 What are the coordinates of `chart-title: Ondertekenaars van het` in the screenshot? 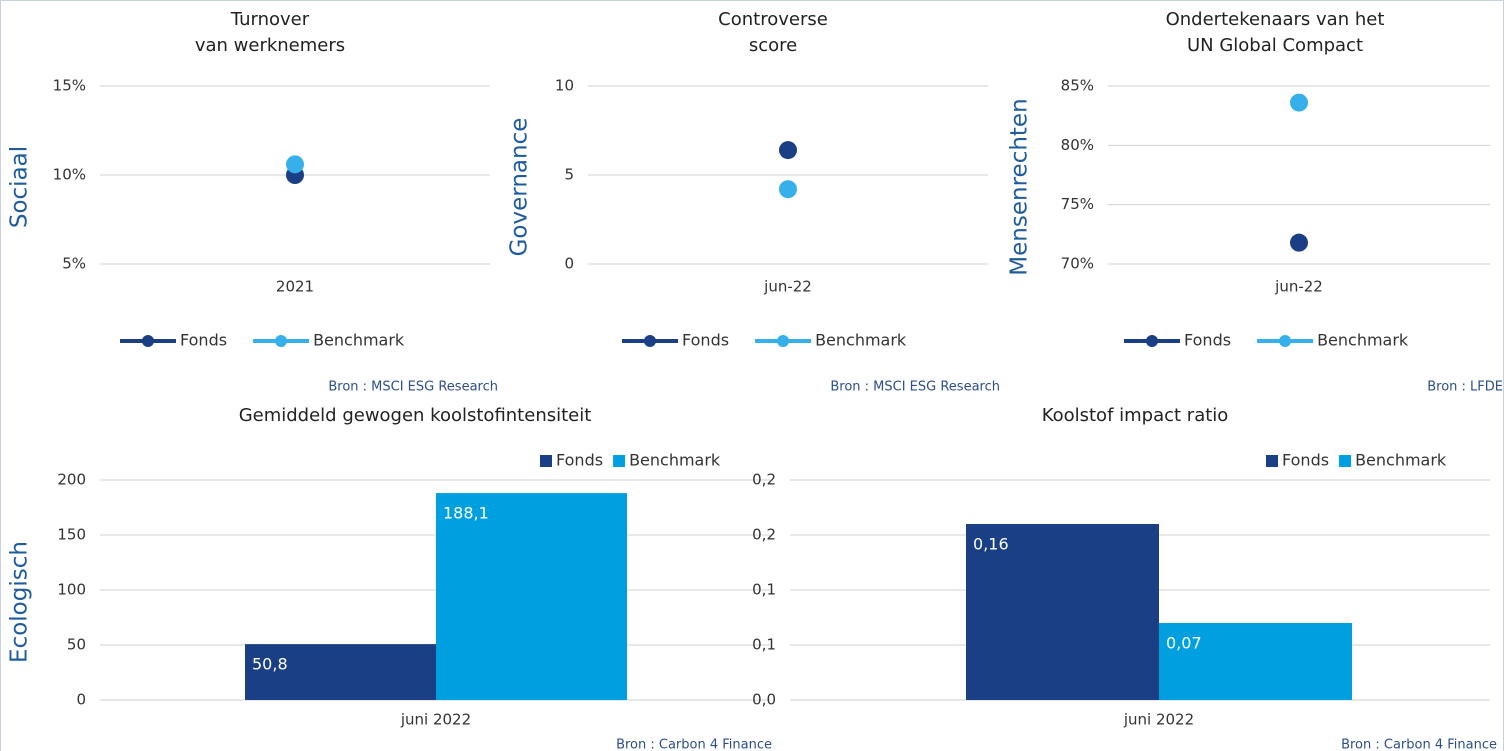 It's located at (1275, 19).